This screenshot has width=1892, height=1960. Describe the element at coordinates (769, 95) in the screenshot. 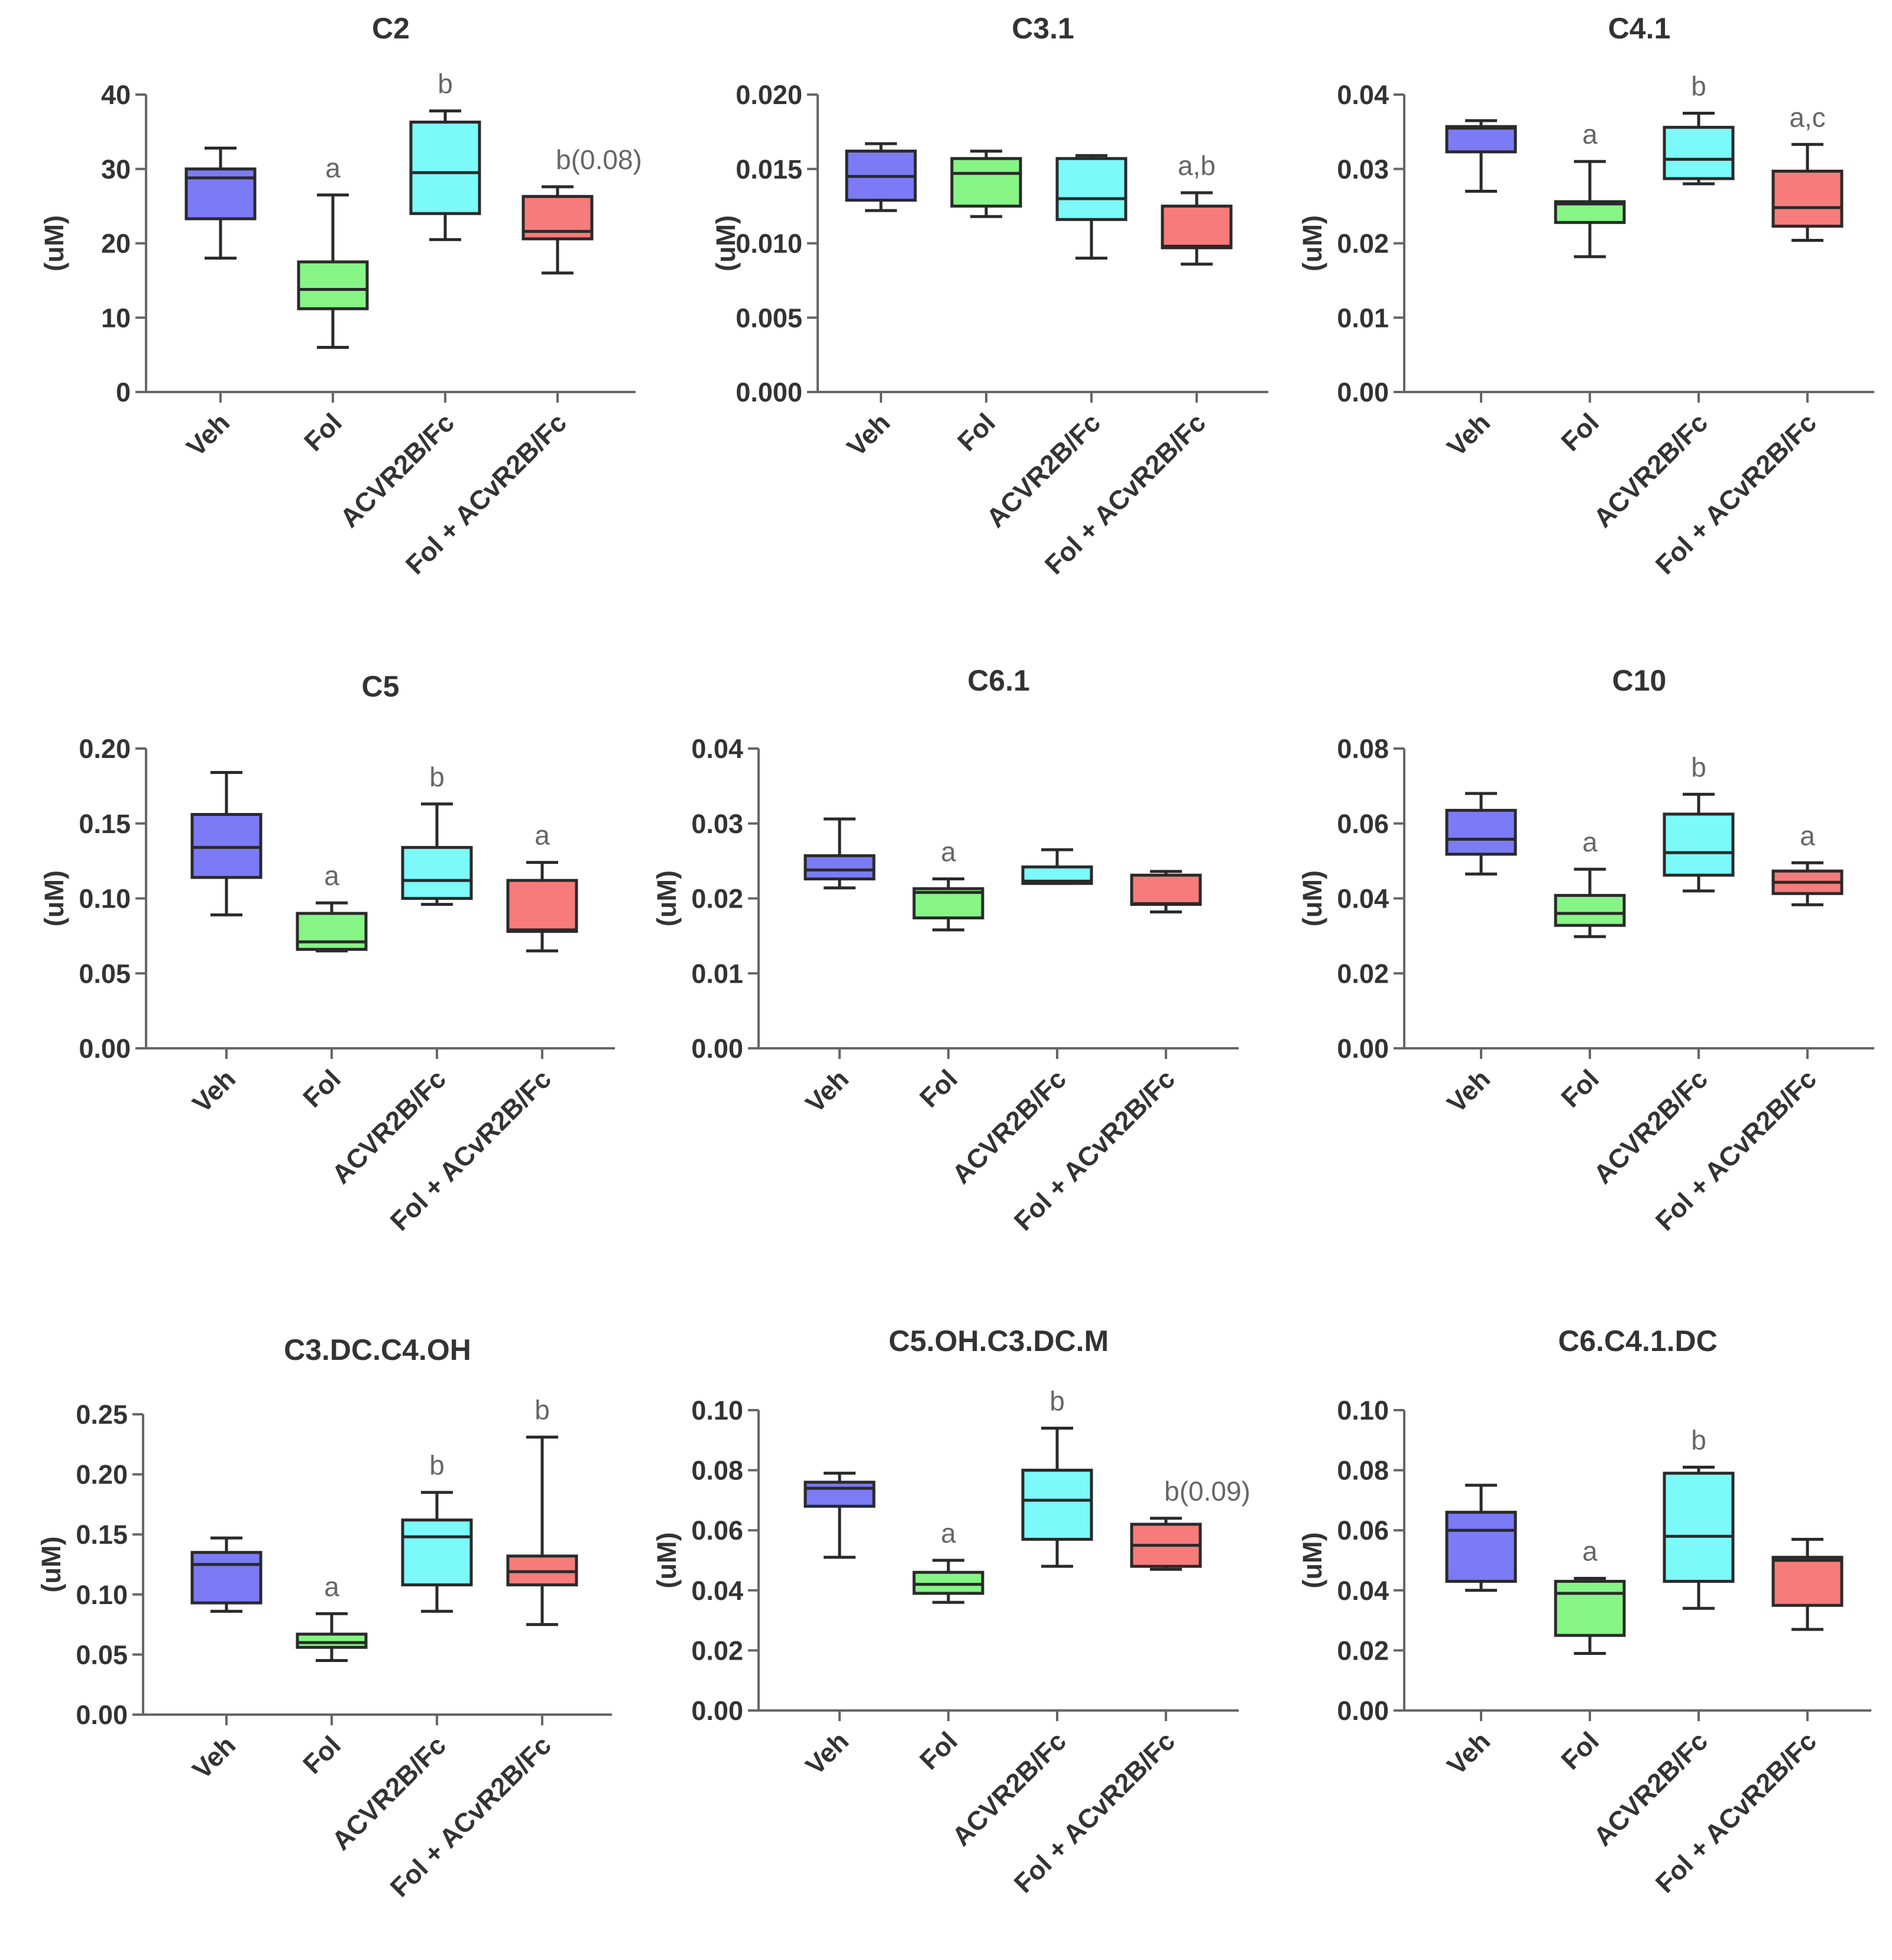

I see `y-tick-label: 0.020` at that location.